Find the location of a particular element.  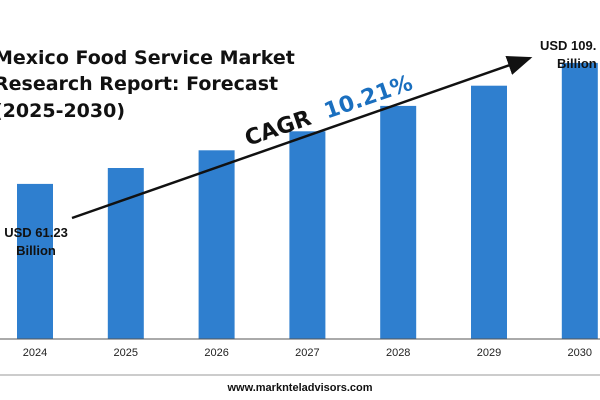

bar-2024 is located at coordinates (35, 261).